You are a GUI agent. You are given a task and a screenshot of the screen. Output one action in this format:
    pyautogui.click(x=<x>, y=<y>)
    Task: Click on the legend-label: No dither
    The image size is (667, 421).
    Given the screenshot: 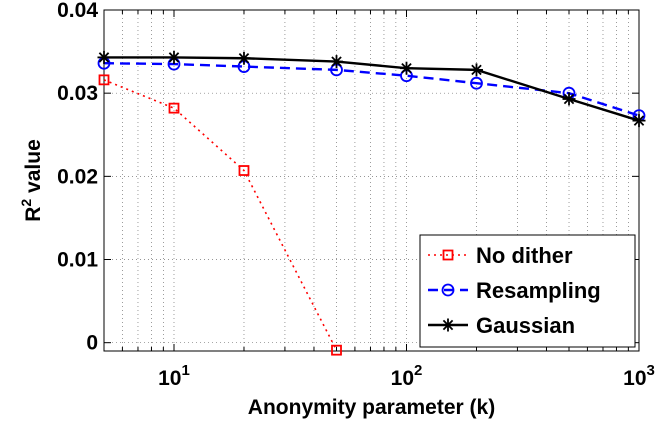 What is the action you would take?
    pyautogui.click(x=524, y=255)
    